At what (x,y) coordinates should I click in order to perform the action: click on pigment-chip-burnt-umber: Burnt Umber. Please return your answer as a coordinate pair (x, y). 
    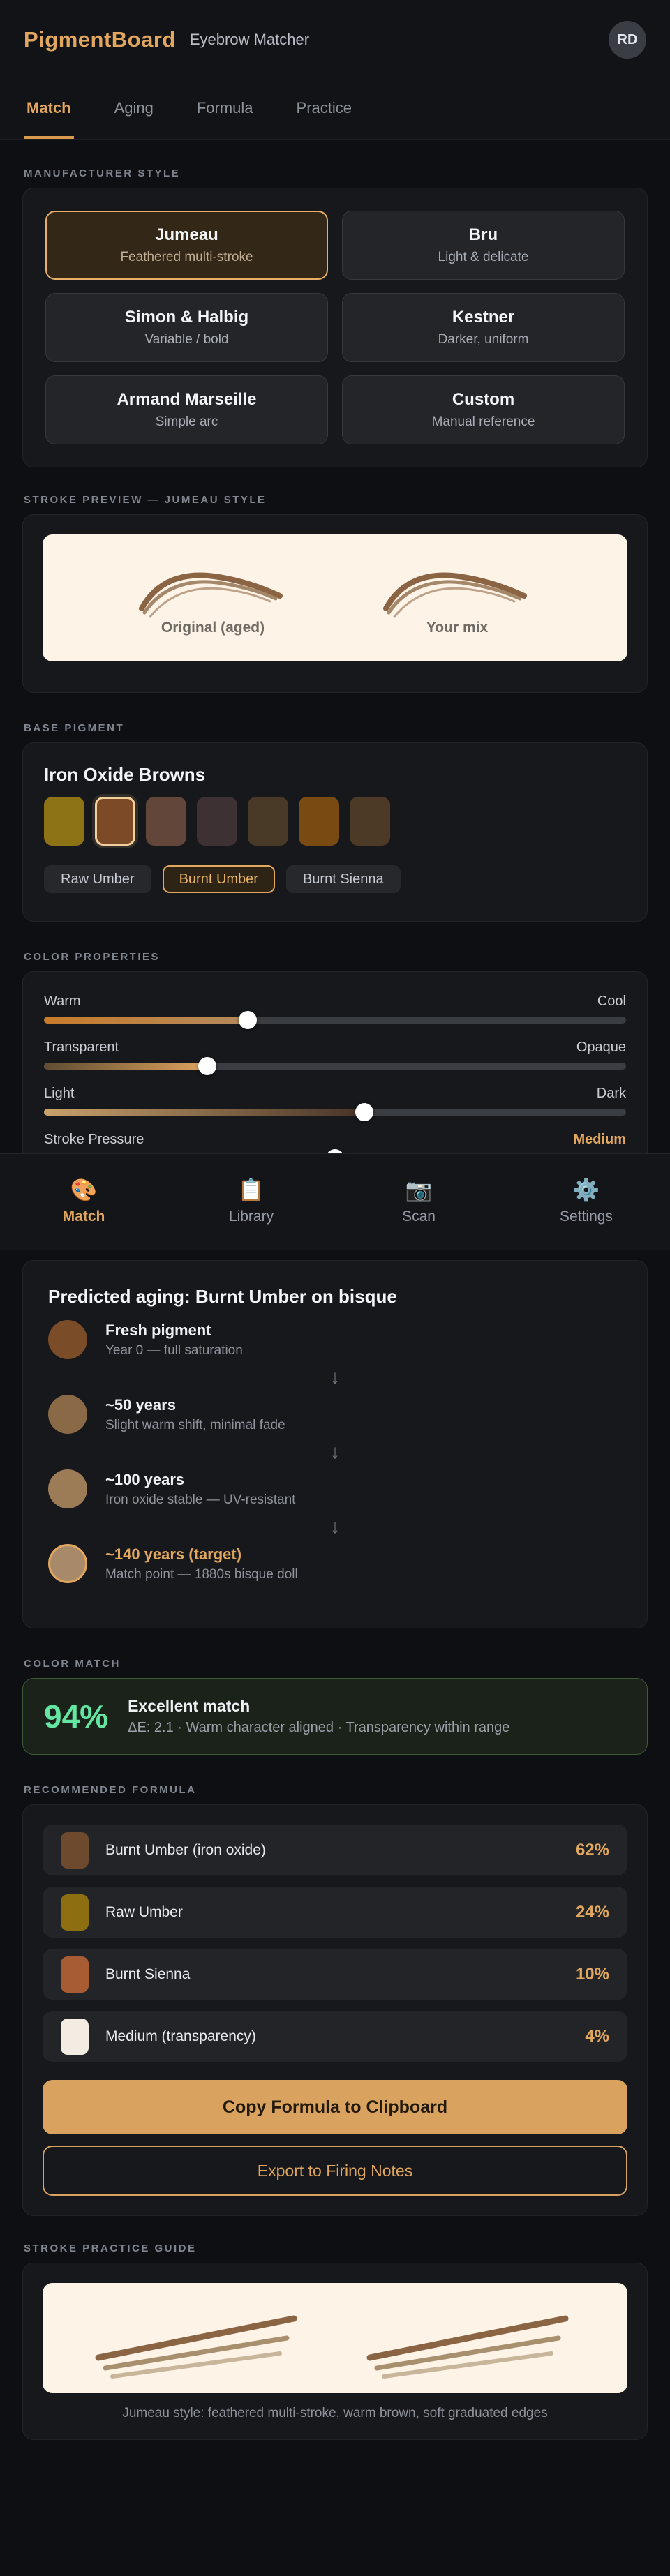
    Looking at the image, I should click on (218, 879).